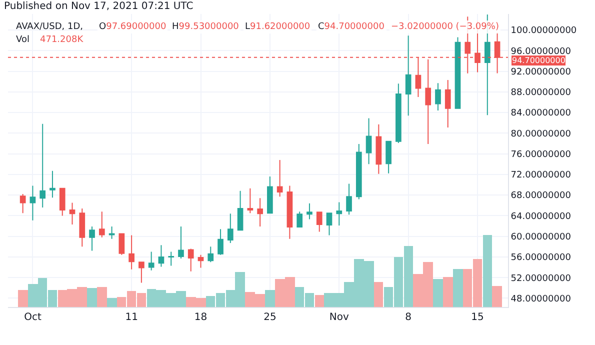 The width and height of the screenshot is (595, 345). Describe the element at coordinates (543, 31) in the screenshot. I see `y-tick-label: 100.00000000` at that location.